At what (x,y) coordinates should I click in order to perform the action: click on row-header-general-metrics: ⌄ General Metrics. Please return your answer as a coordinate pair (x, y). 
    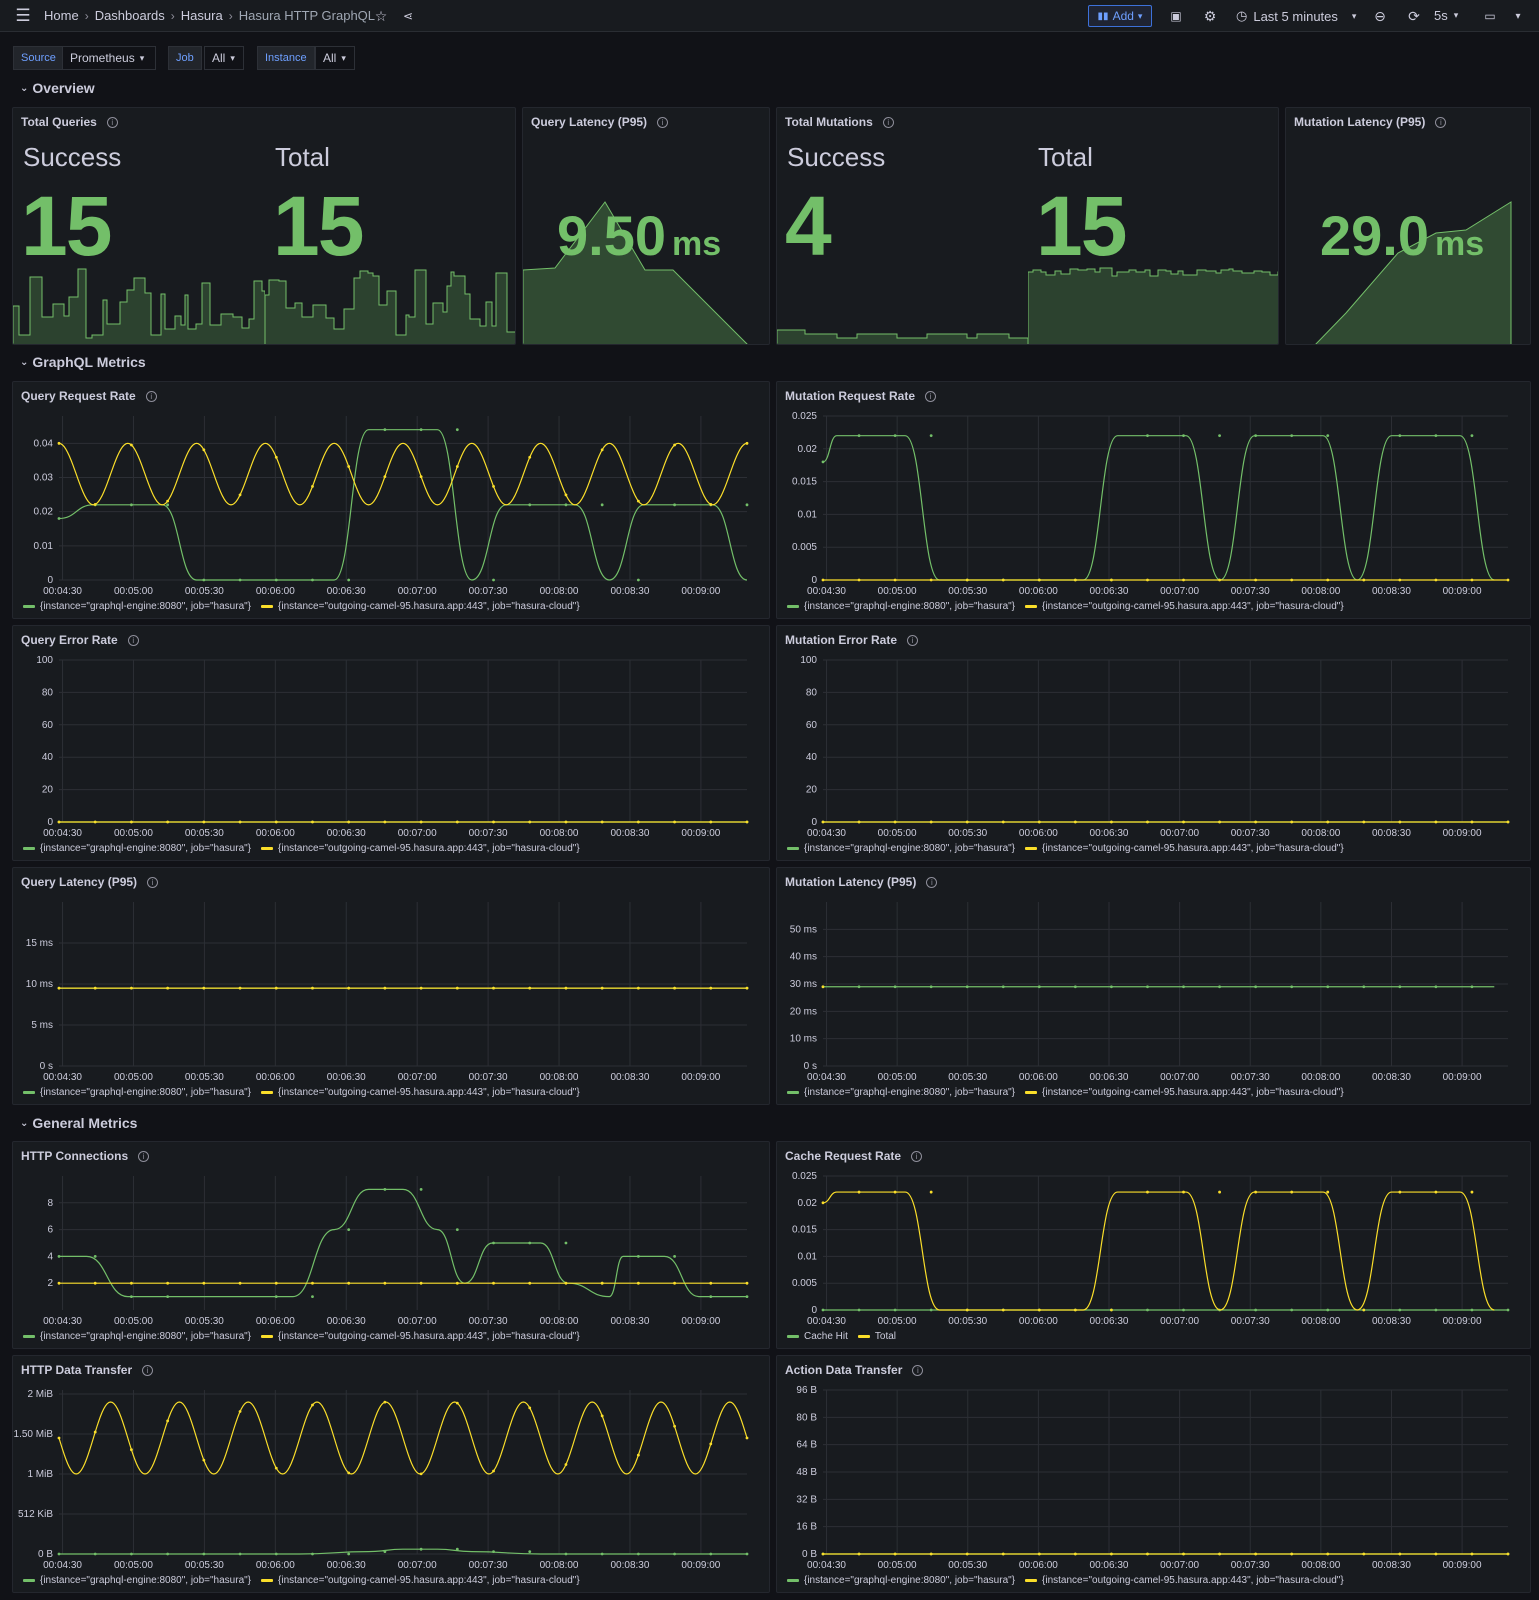
    Looking at the image, I should click on (78, 1123).